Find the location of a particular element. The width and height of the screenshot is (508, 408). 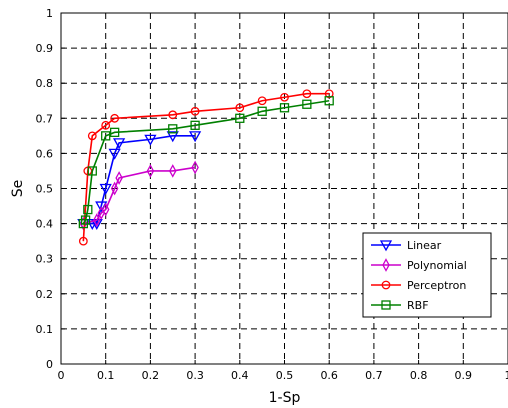

legend-item: Perceptron is located at coordinates (418, 285).